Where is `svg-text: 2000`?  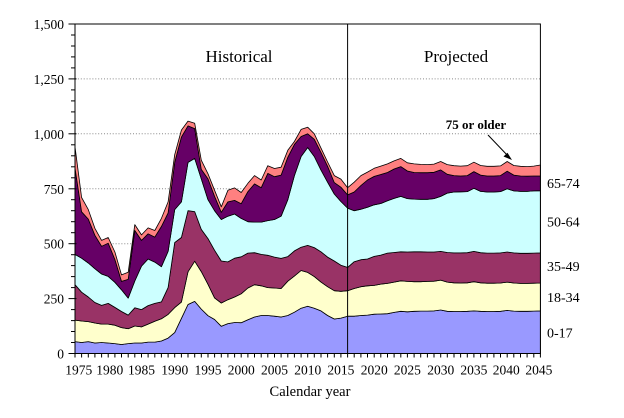 svg-text: 2000 is located at coordinates (241, 370).